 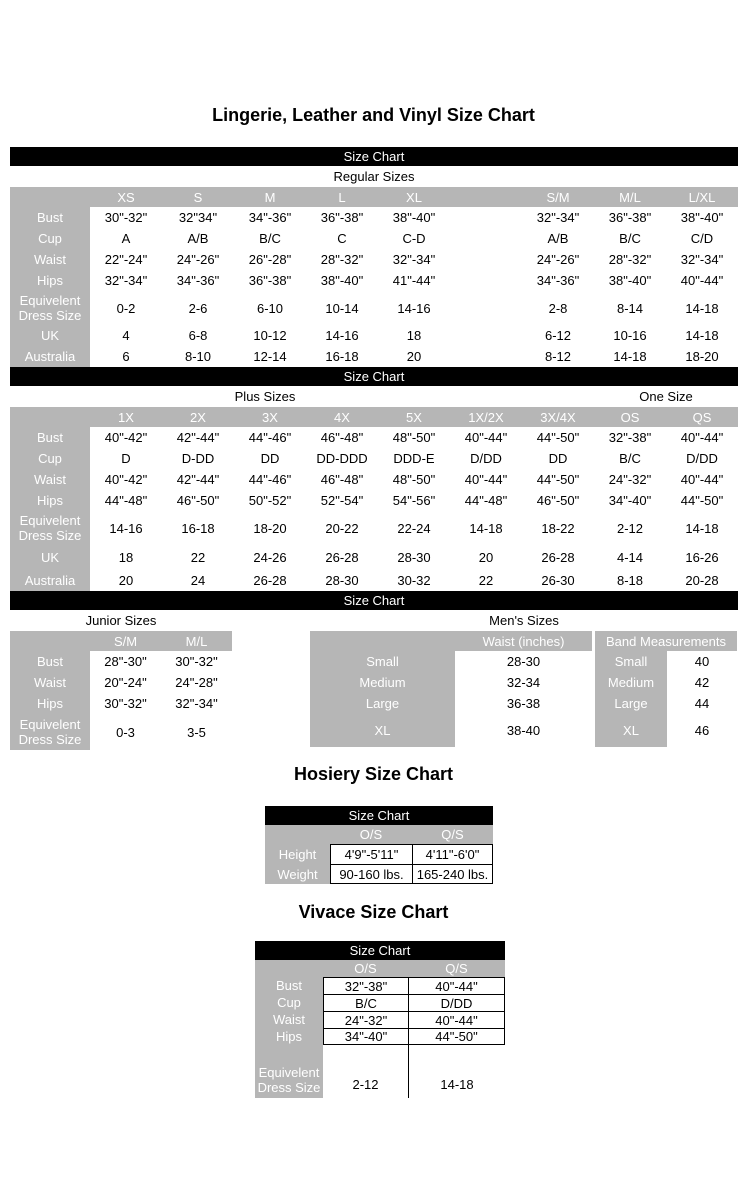 I want to click on cell: A/B, so click(x=198, y=238).